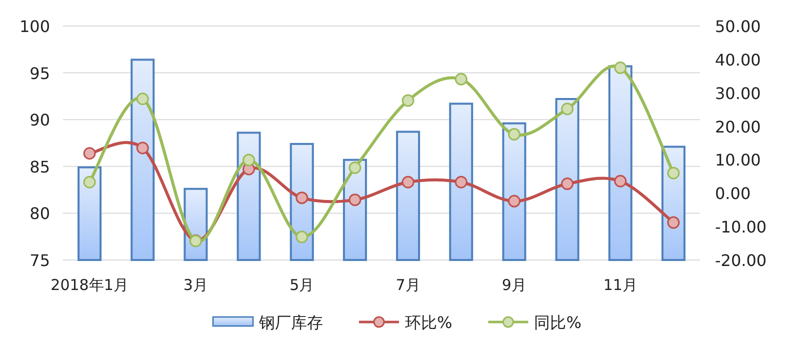 The width and height of the screenshot is (787, 338). Describe the element at coordinates (738, 93) in the screenshot. I see `y2-tick-label: 30.00` at that location.